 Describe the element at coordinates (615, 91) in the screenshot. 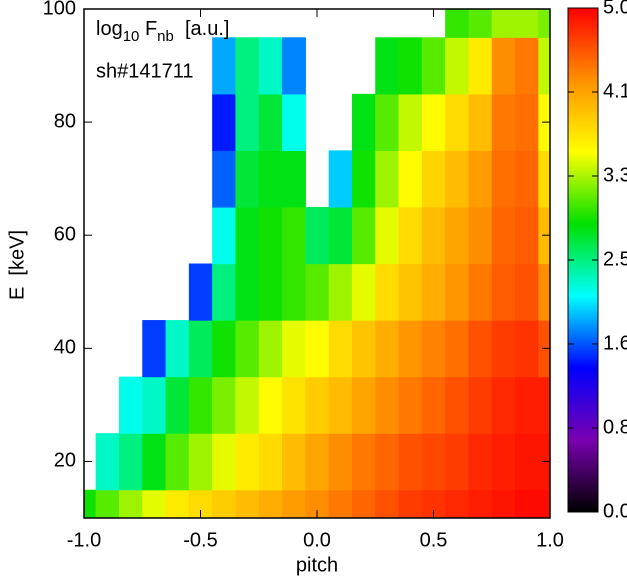

I see `colorbar-tick-label: 4.17` at that location.